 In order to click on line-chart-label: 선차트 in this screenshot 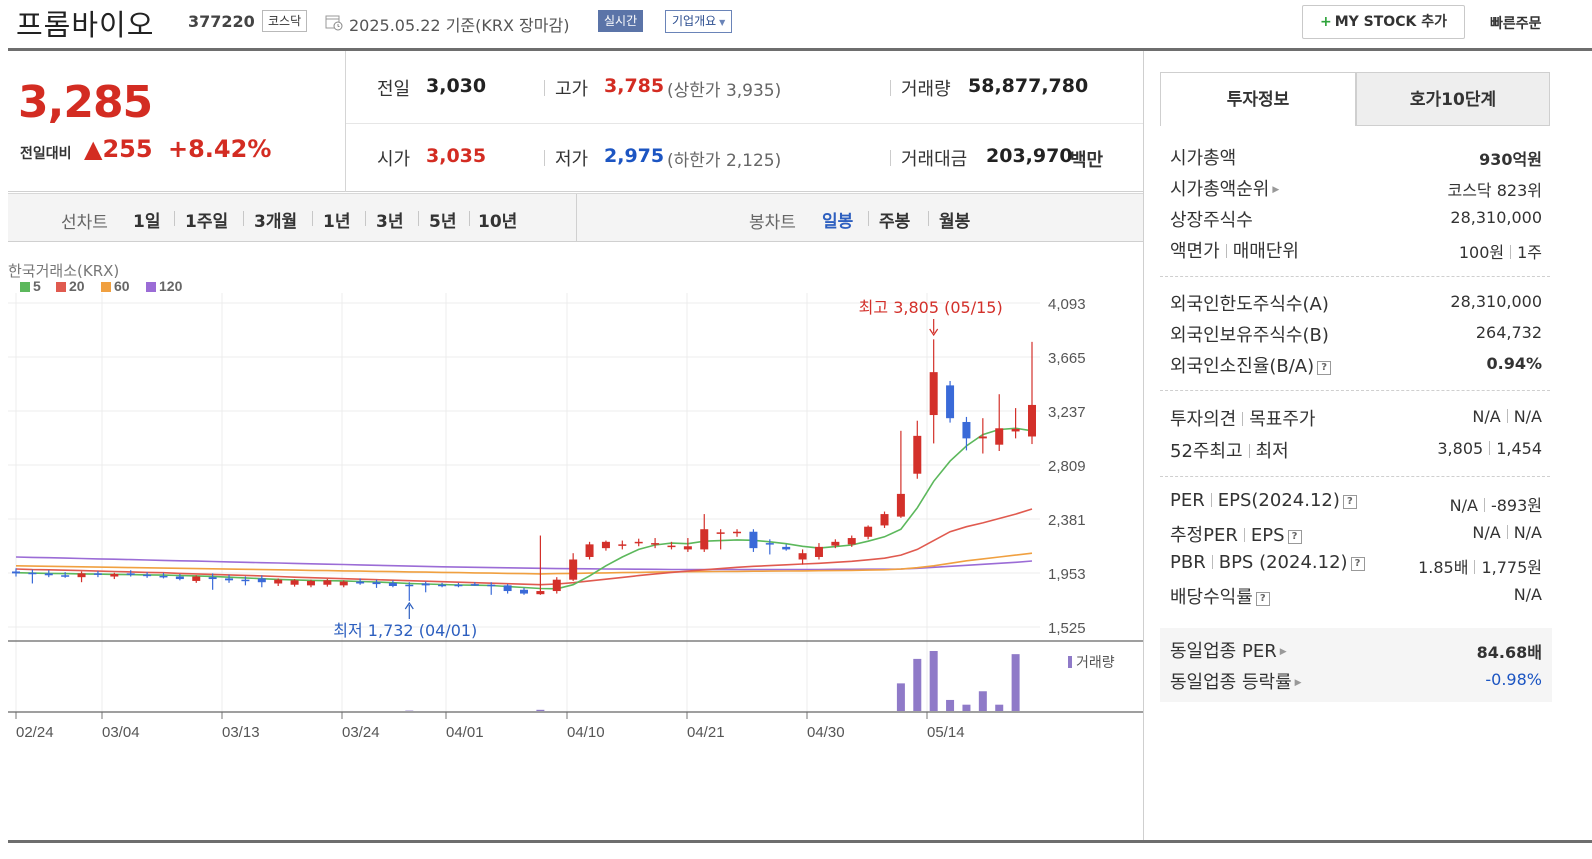, I will do `click(84, 223)`.